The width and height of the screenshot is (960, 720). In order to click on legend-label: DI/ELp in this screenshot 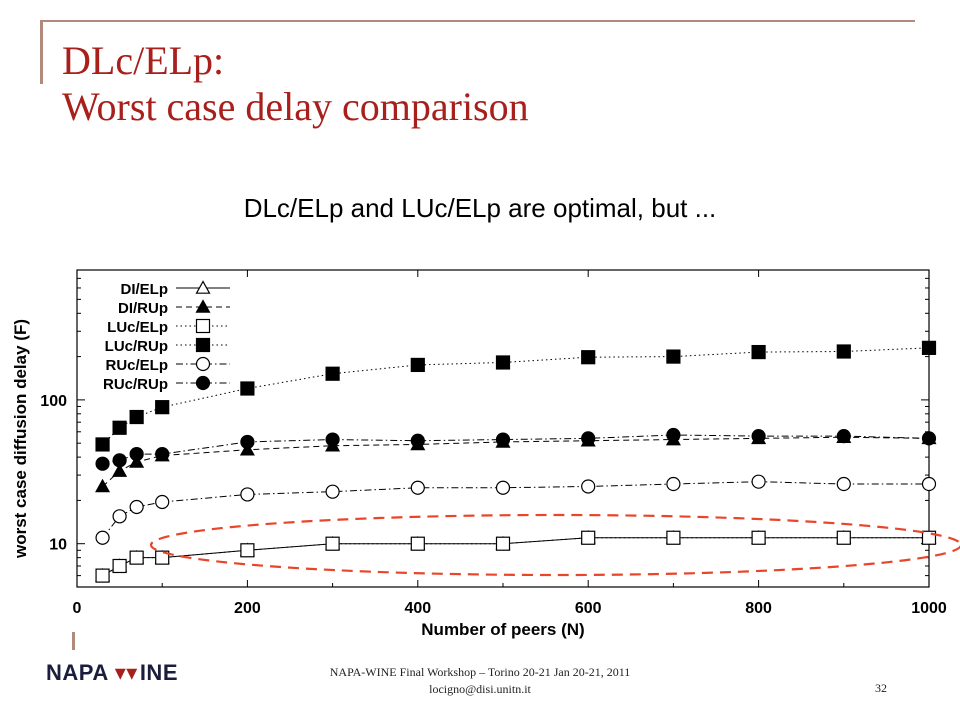, I will do `click(145, 289)`.